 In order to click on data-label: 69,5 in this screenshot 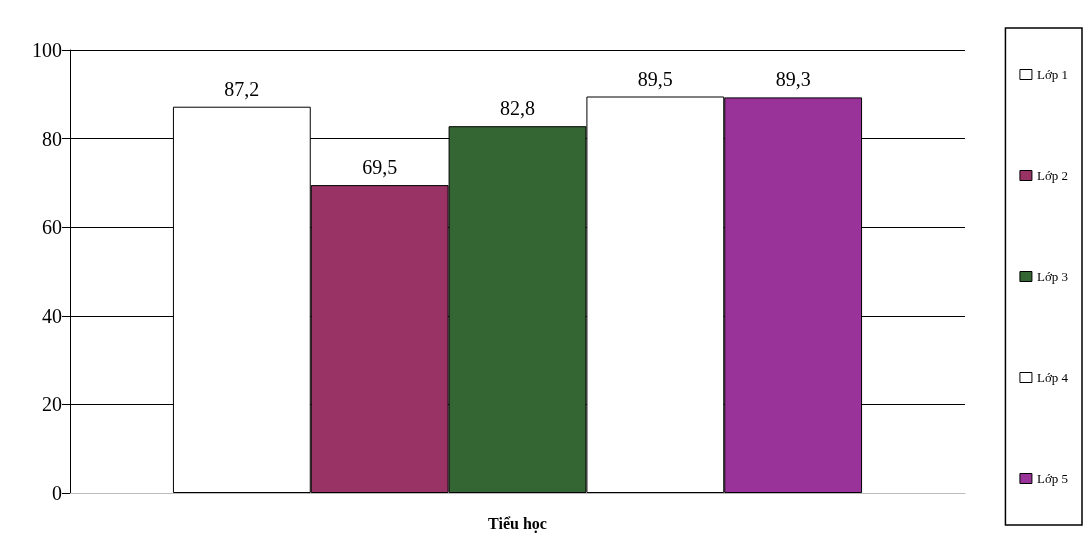, I will do `click(380, 167)`.